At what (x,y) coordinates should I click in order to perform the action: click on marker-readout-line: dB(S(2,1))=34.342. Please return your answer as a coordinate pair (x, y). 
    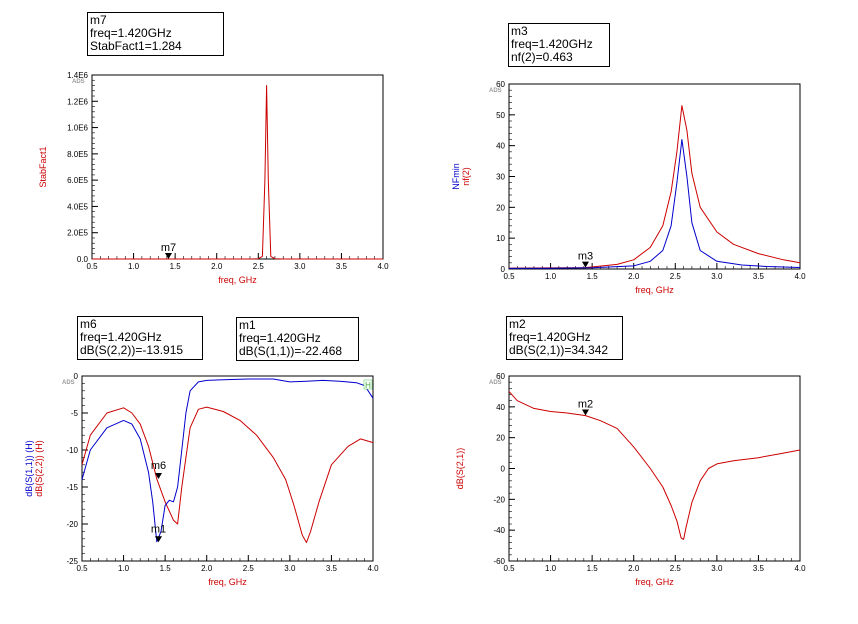
    Looking at the image, I should click on (559, 350).